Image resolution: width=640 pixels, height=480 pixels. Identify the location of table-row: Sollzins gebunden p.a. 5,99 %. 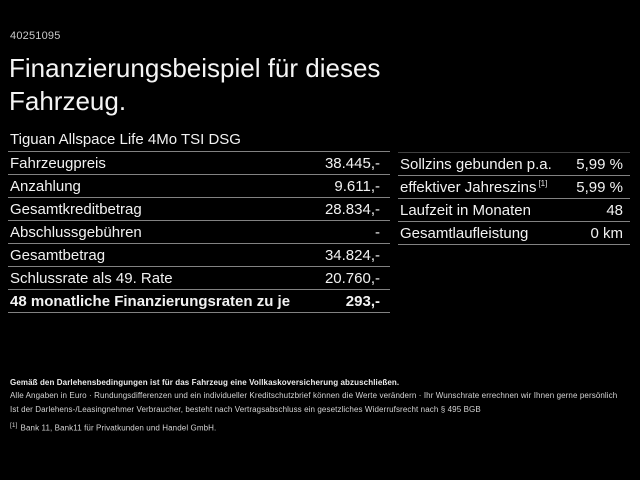
(514, 164).